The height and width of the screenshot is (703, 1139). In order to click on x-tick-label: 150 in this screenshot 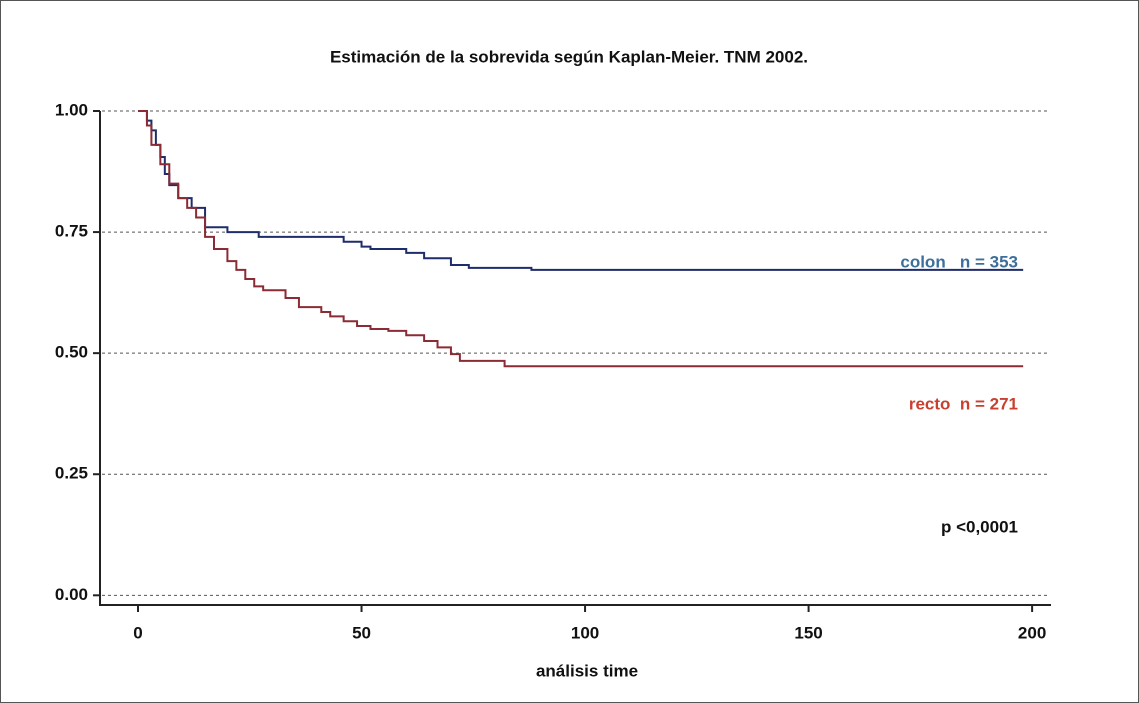, I will do `click(808, 632)`.